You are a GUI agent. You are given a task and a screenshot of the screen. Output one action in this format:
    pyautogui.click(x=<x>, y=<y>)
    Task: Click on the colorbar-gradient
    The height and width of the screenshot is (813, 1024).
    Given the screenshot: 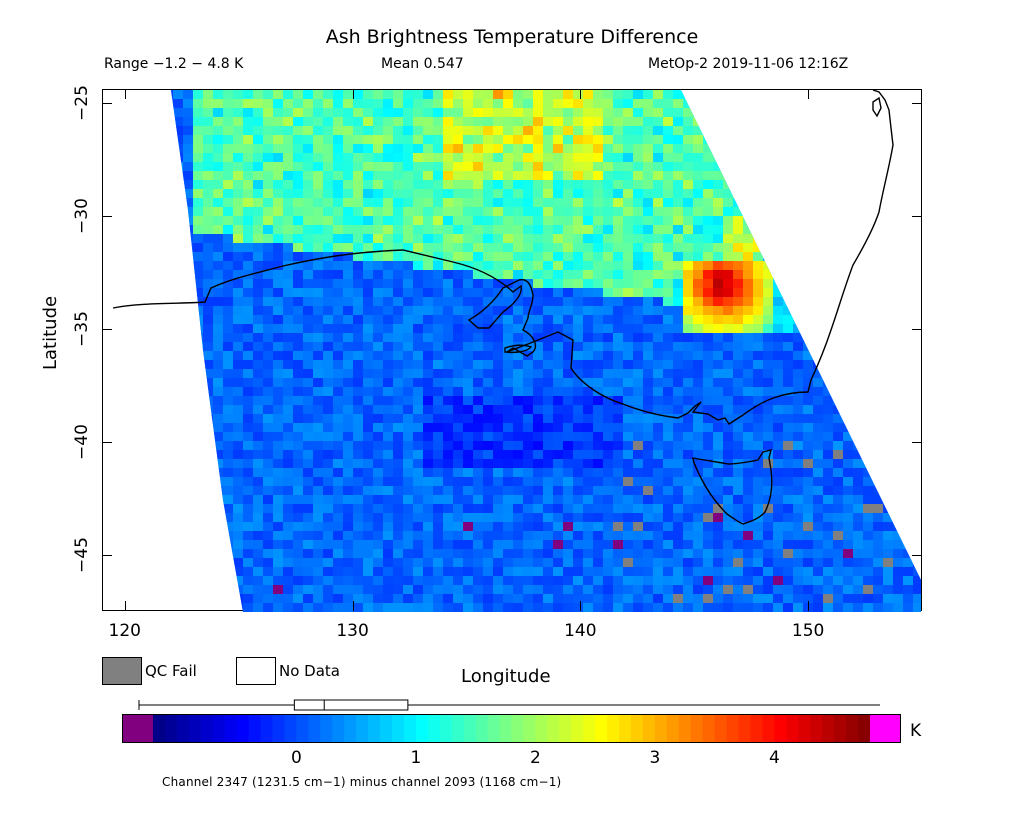 What is the action you would take?
    pyautogui.click(x=512, y=728)
    